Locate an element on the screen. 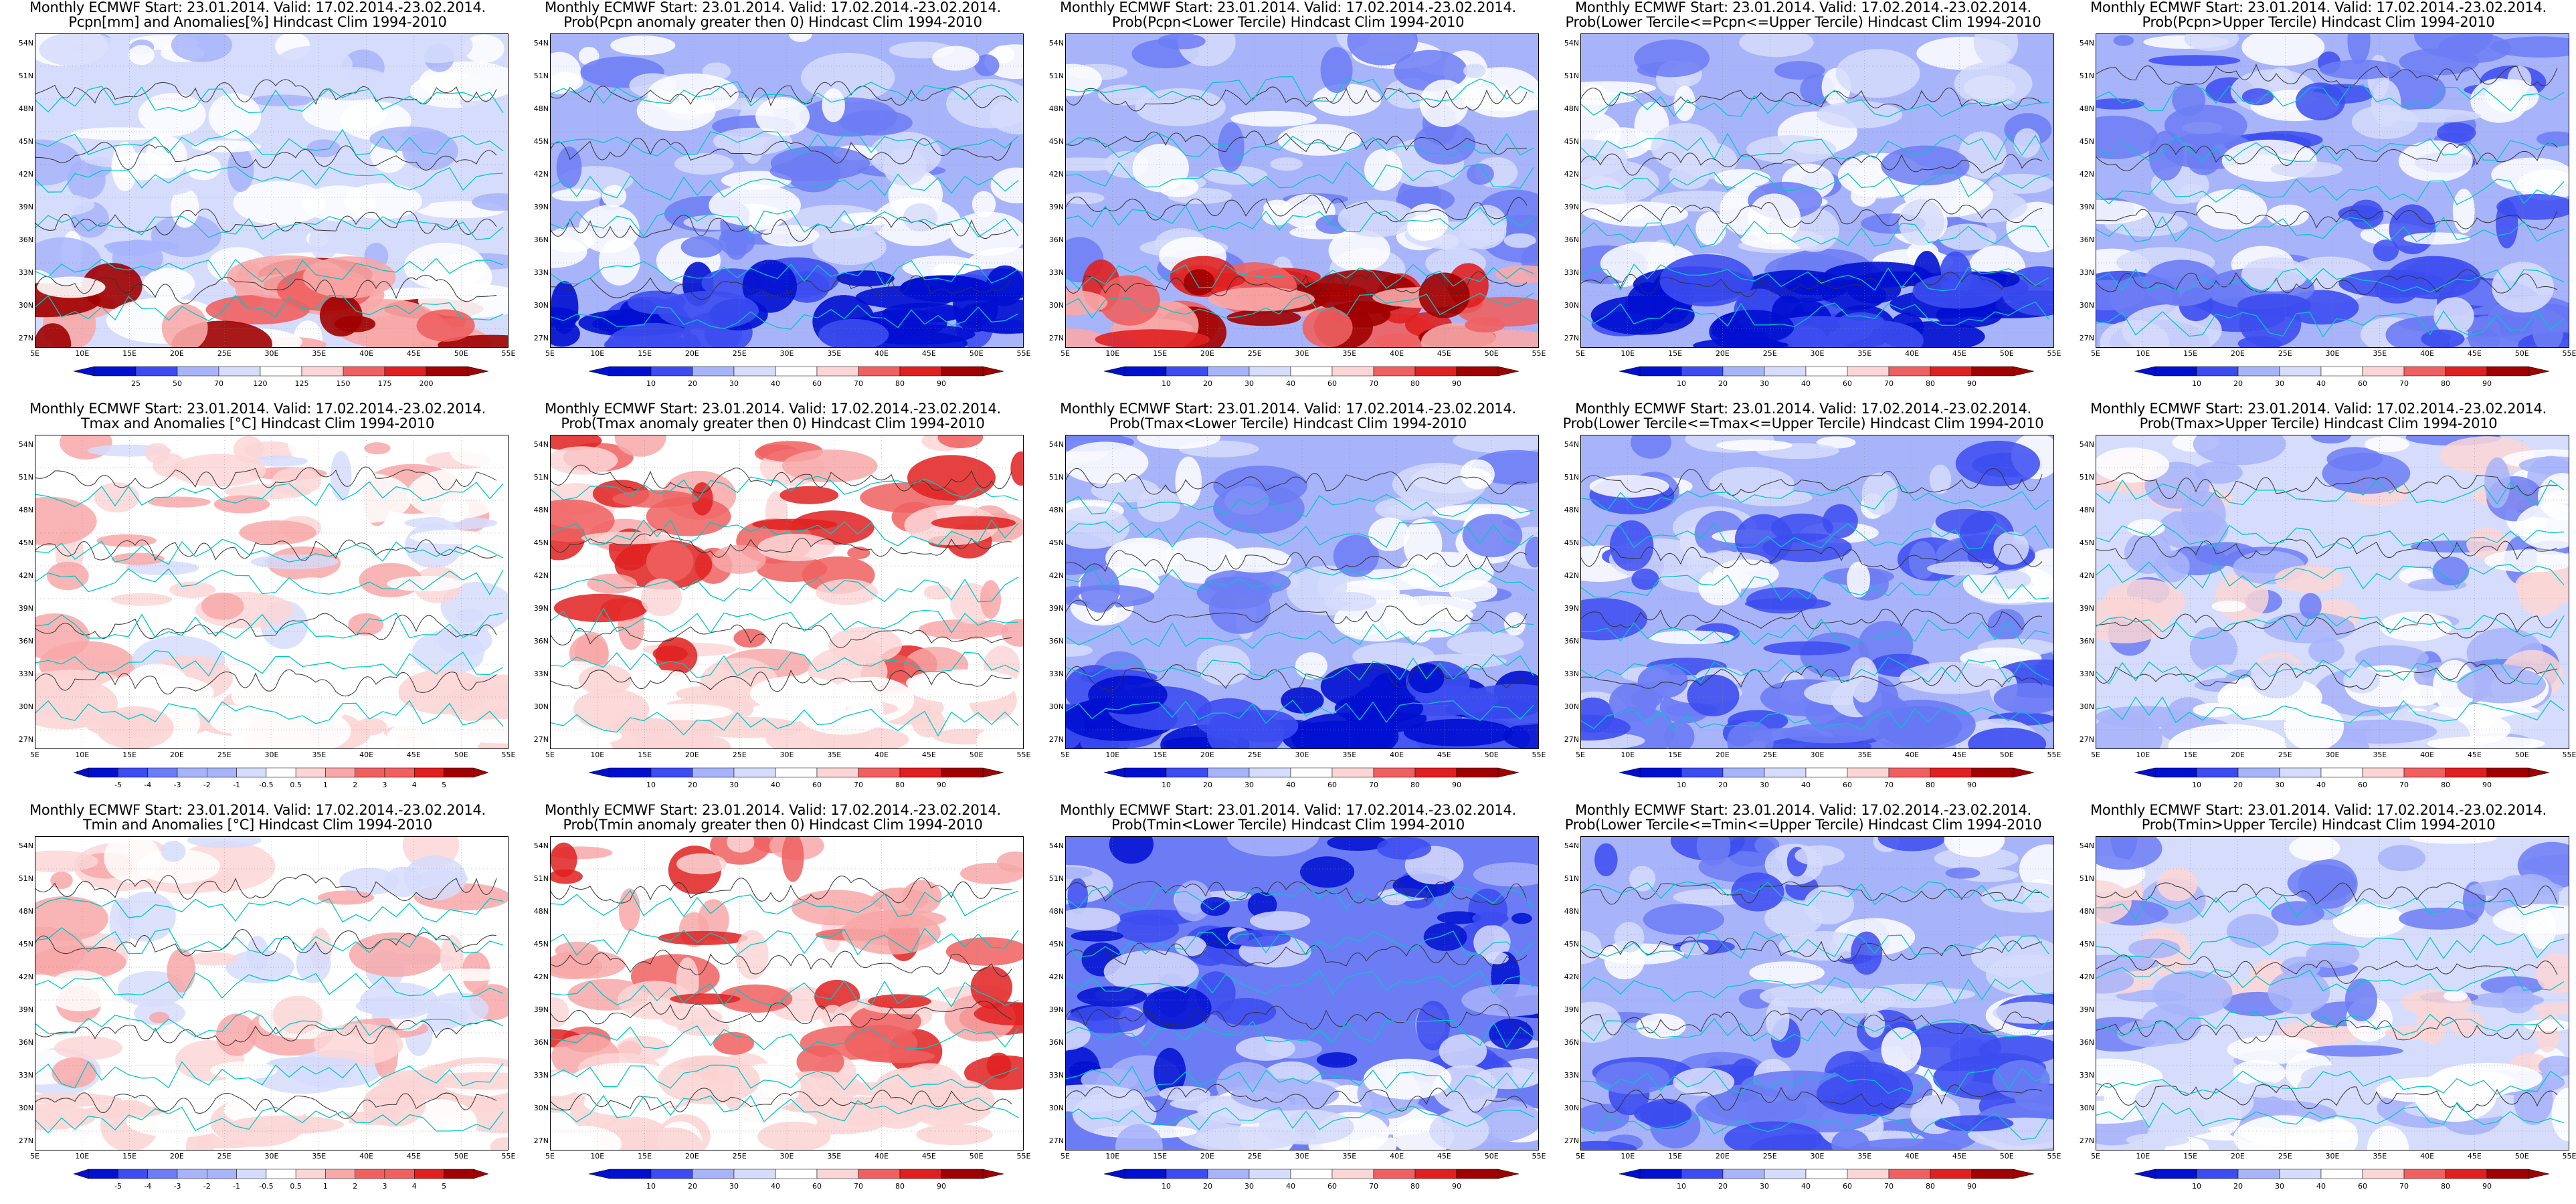 The width and height of the screenshot is (2576, 1204). colorbar-tick-label: -3 is located at coordinates (177, 785).